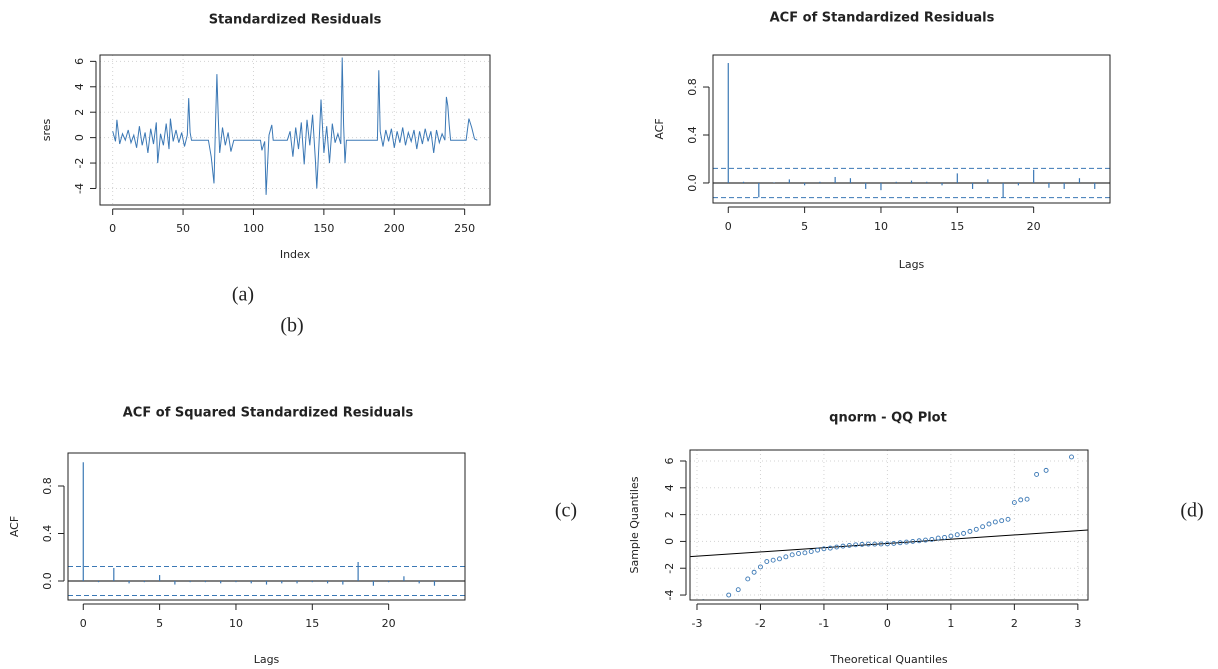  What do you see at coordinates (823, 623) in the screenshot?
I see `x-tick-label: -1` at bounding box center [823, 623].